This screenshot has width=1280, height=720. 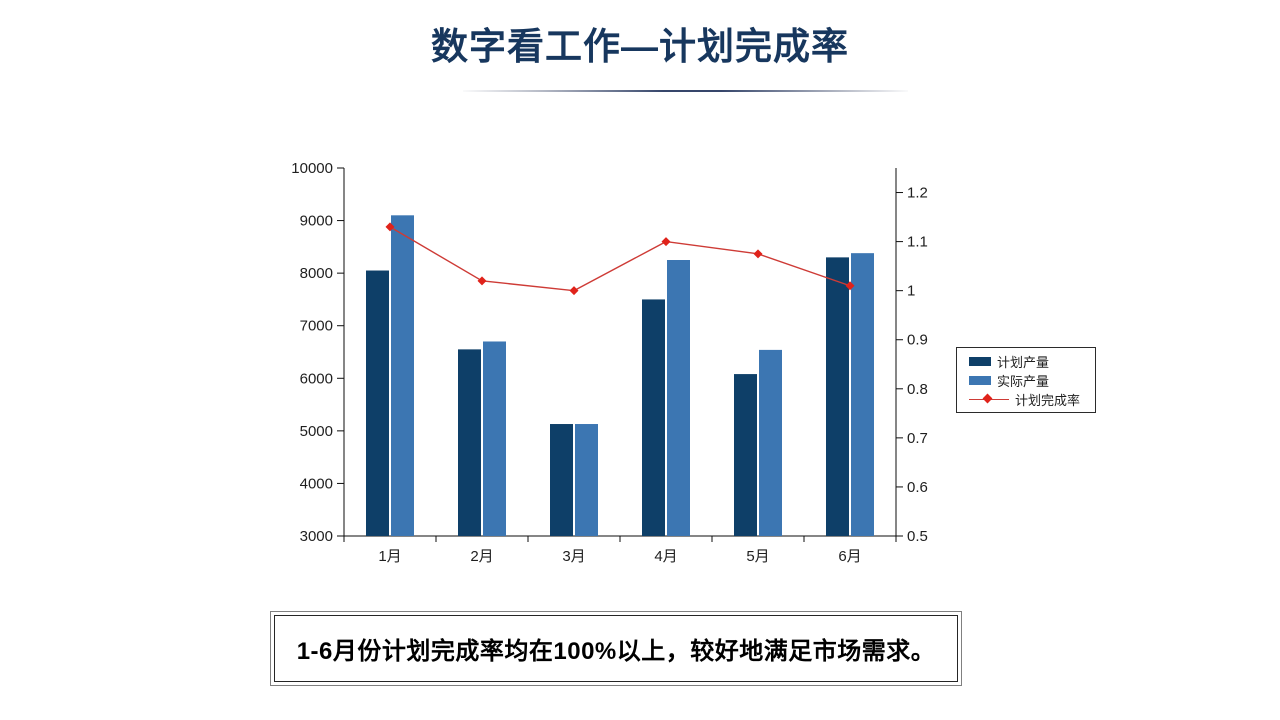 I want to click on right-axis-tick-label: 0.7, so click(x=917, y=438).